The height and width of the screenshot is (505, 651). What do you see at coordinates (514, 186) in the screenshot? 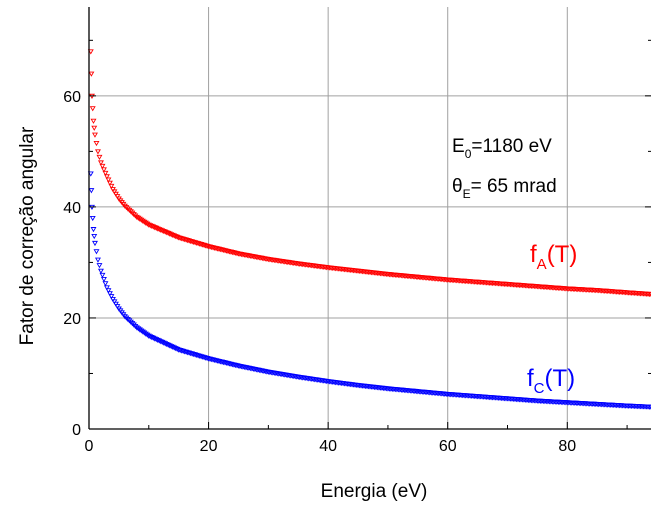
I see `annotation-angle-rest: = 65 mrad` at bounding box center [514, 186].